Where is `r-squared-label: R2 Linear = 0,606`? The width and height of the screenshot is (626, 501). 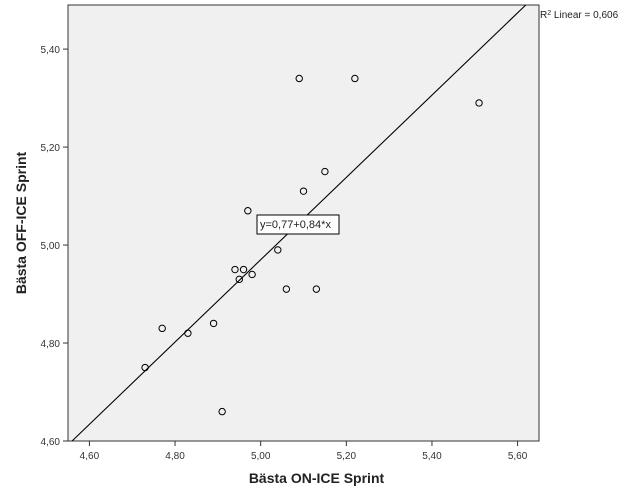
r-squared-label: R2 Linear = 0,606 is located at coordinates (579, 16).